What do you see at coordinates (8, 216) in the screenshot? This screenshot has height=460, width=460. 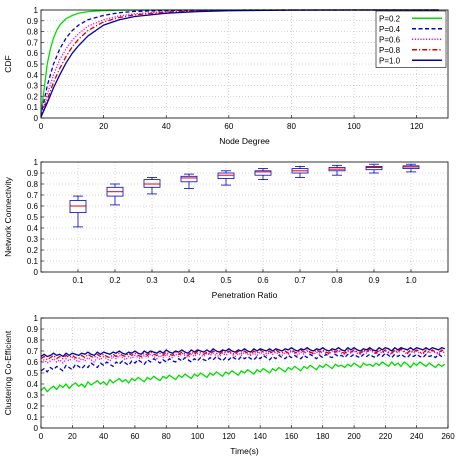 I see `y-axis-label: Network Connectivity` at bounding box center [8, 216].